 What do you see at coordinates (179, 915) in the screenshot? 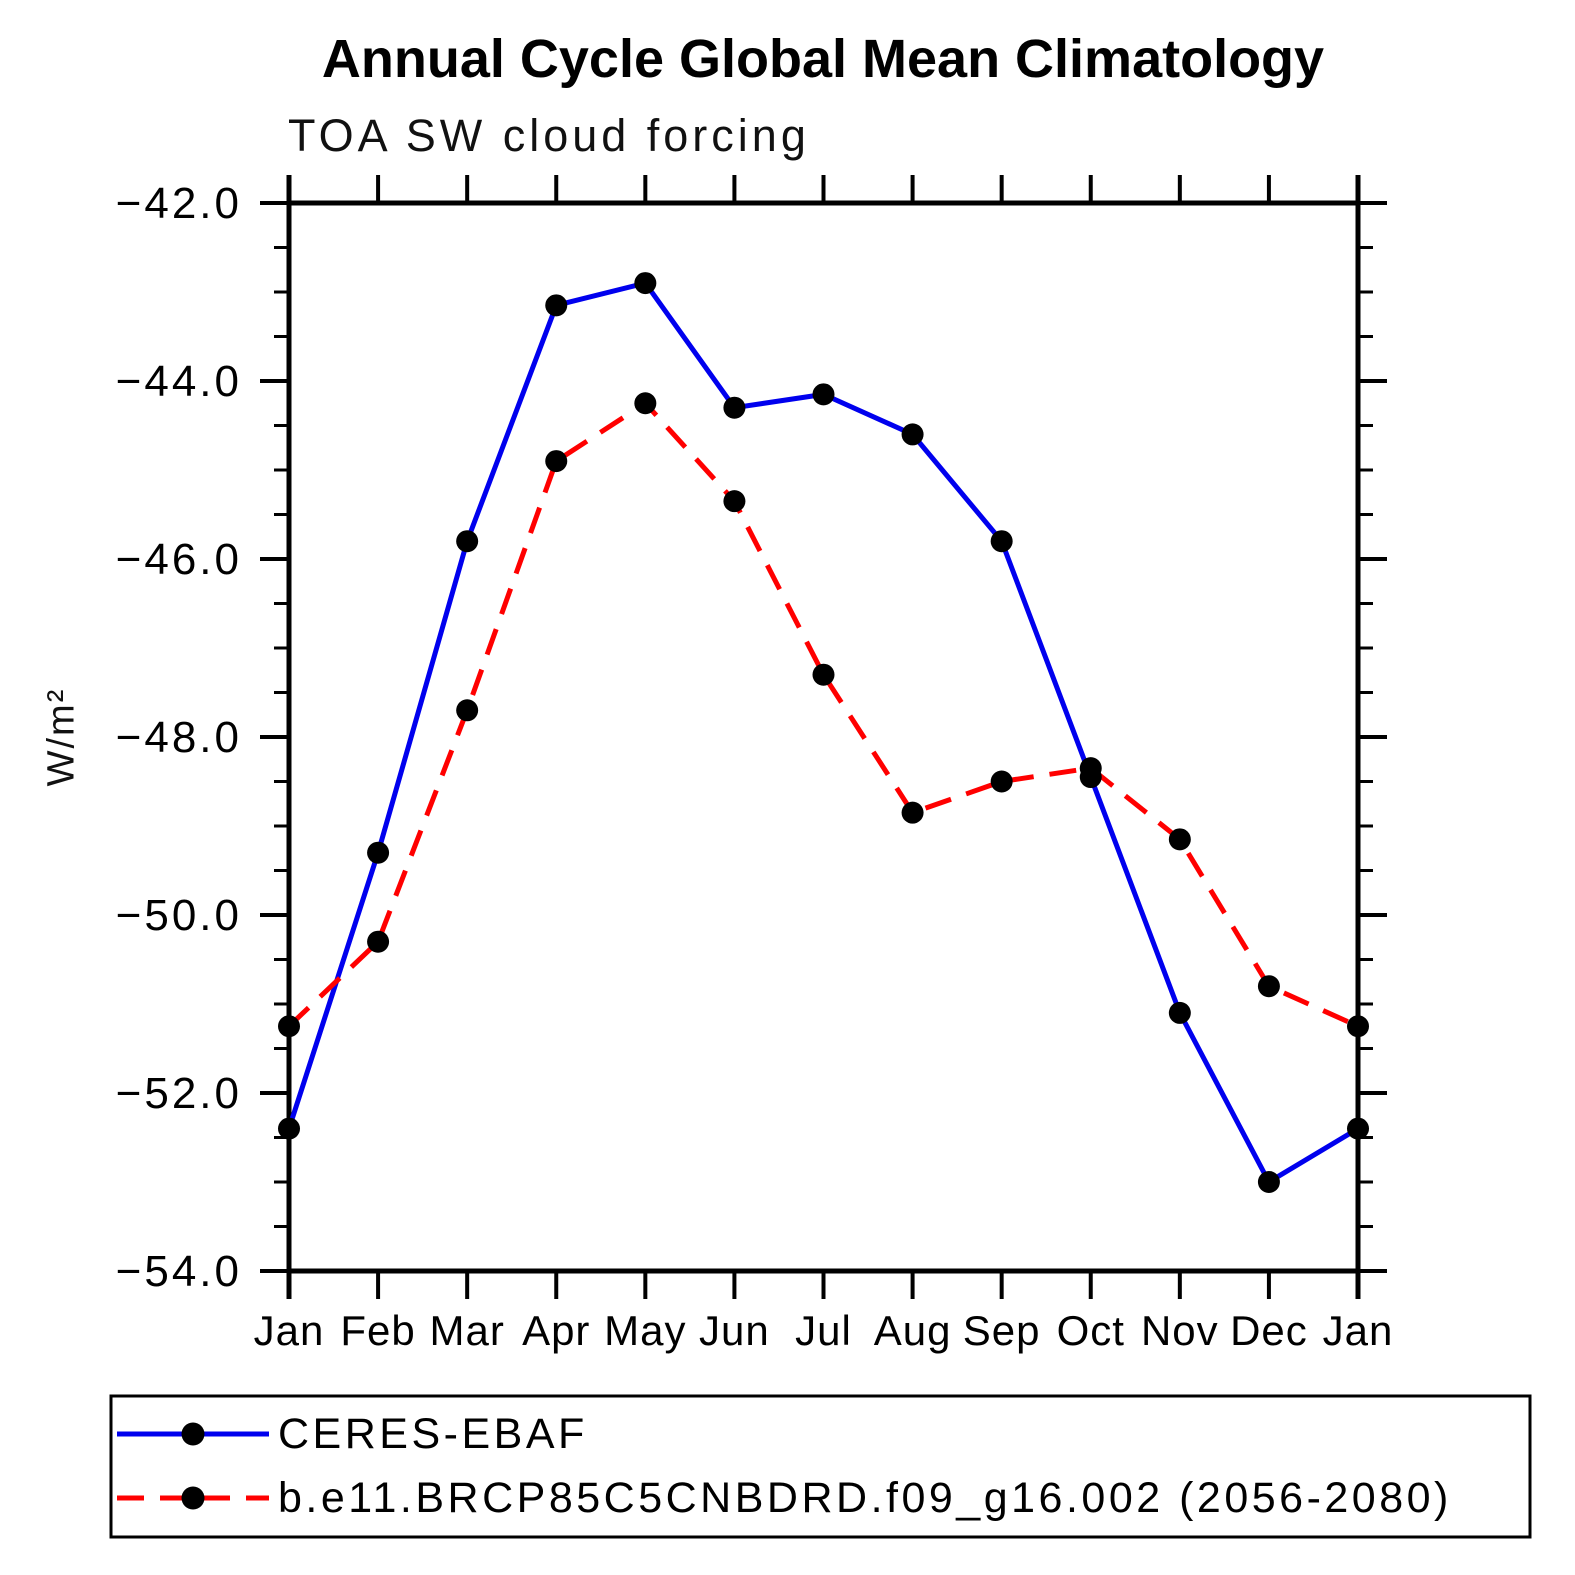
I see `y-tick-label: −50.0` at bounding box center [179, 915].